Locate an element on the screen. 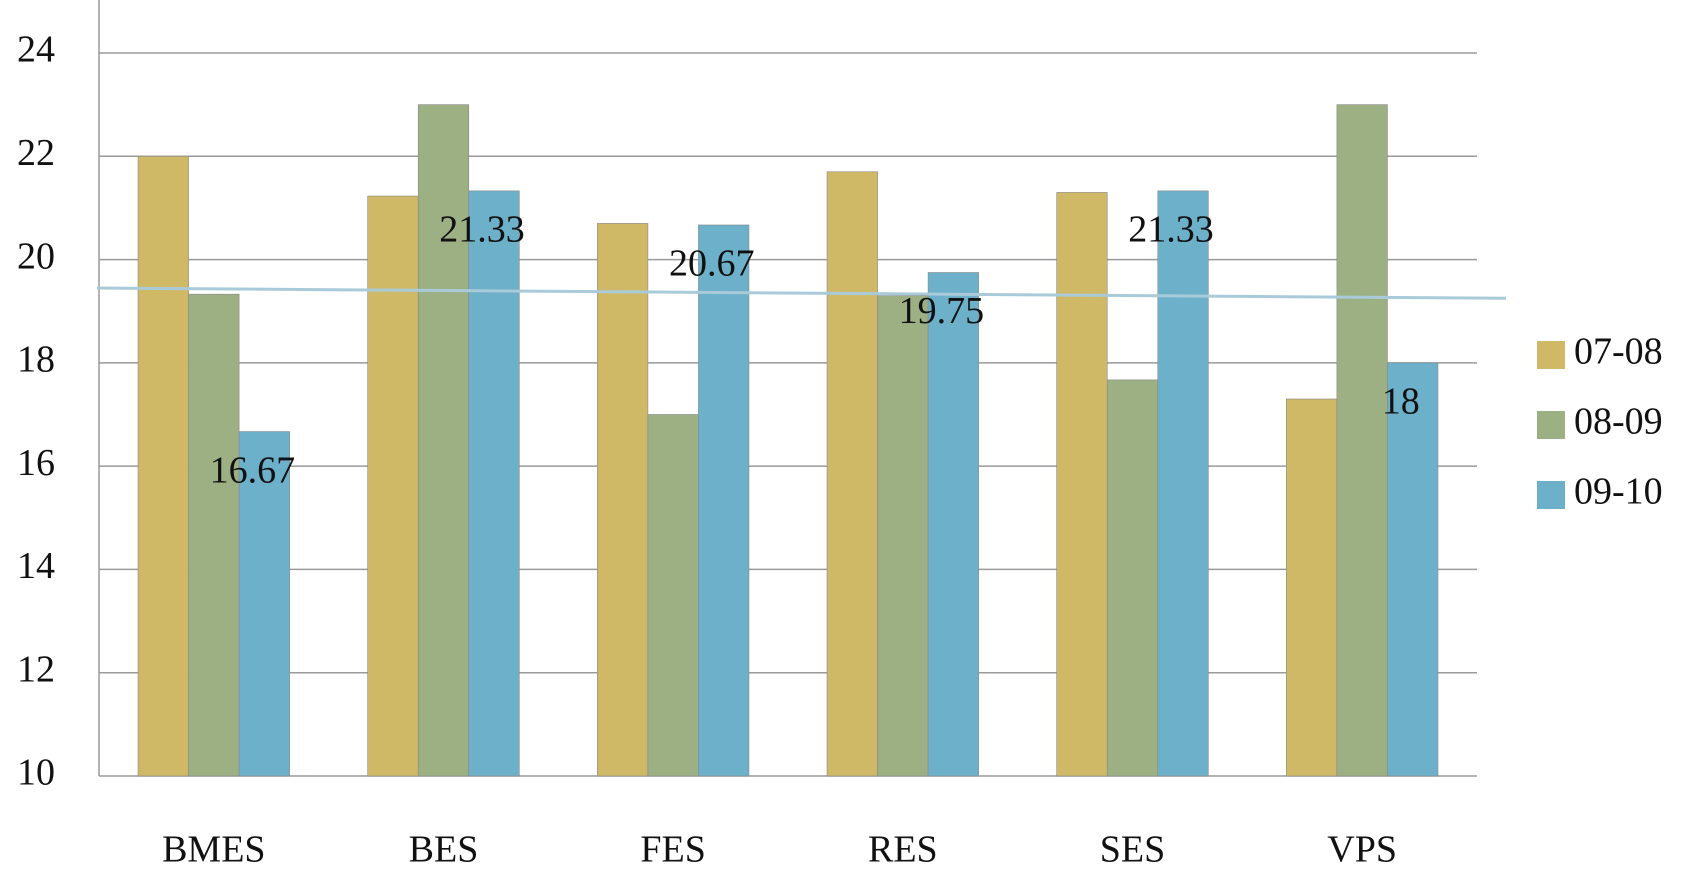 Image resolution: width=1690 pixels, height=874 pixels. data-label: 20.67 is located at coordinates (712, 264).